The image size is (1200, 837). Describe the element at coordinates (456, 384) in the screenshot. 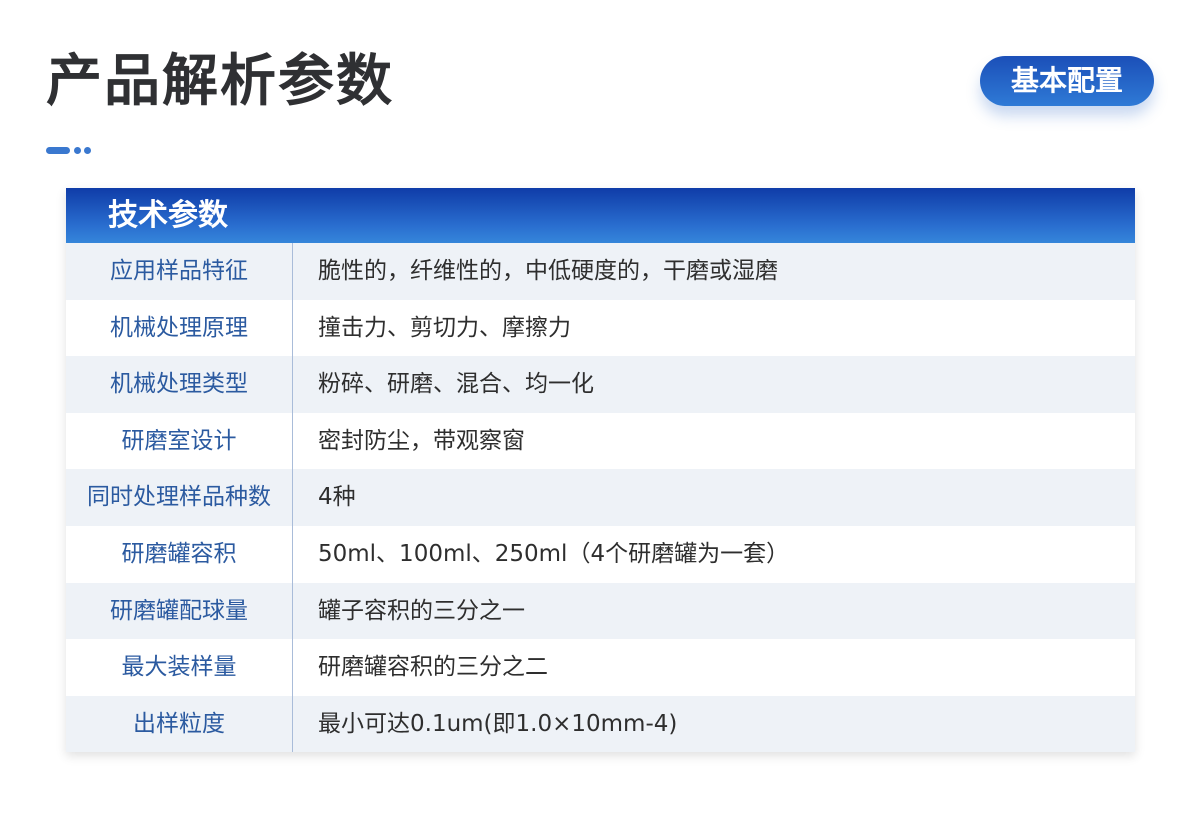

I see `row-value: 粉碎、研磨、混合、均一化` at that location.